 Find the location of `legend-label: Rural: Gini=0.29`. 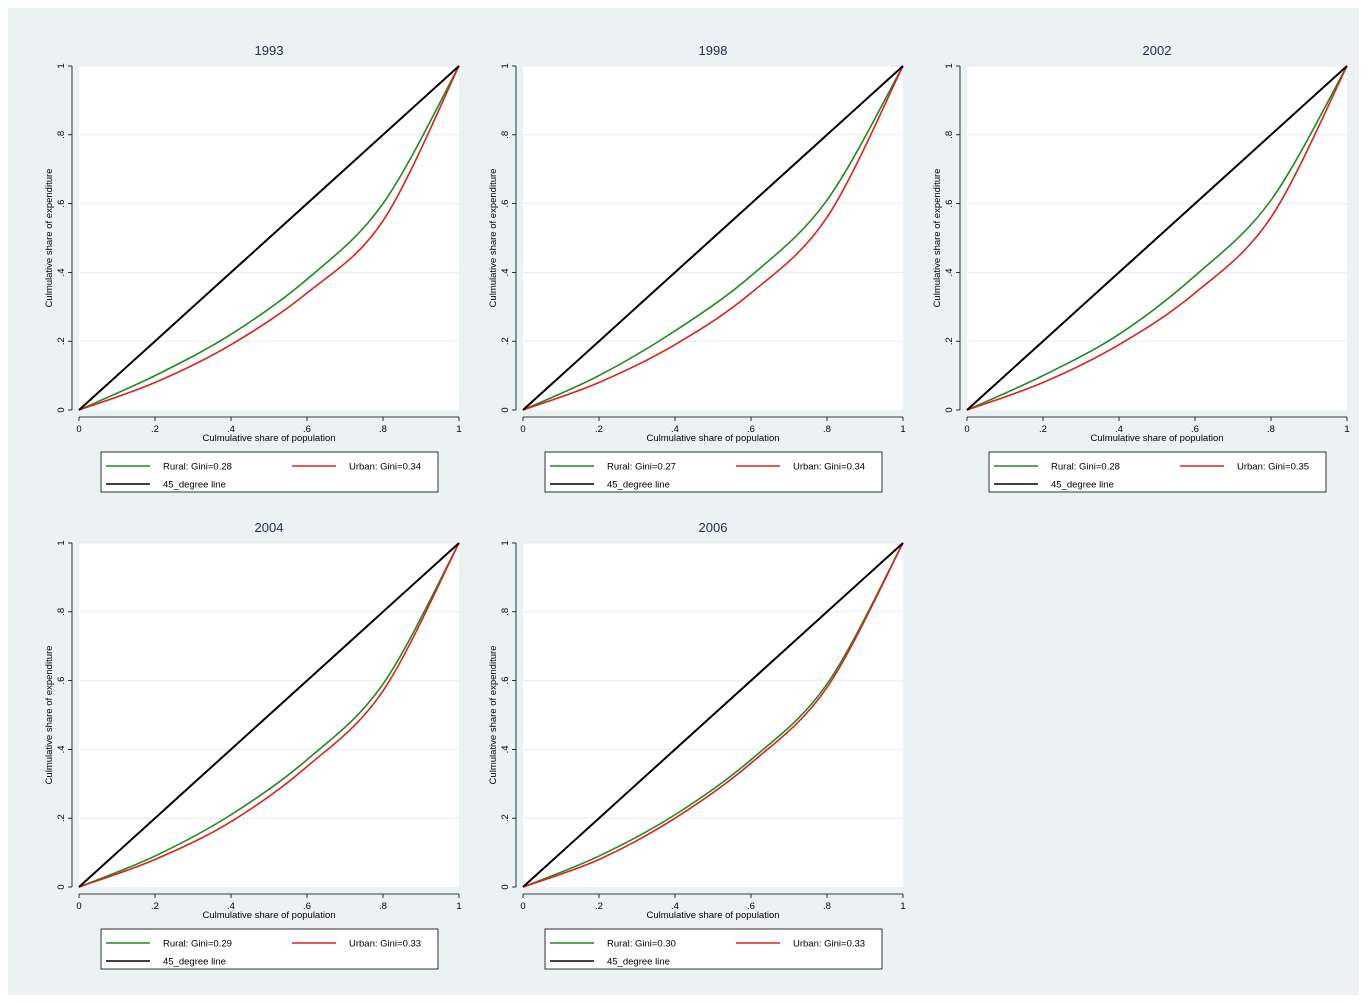

legend-label: Rural: Gini=0.29 is located at coordinates (197, 944).